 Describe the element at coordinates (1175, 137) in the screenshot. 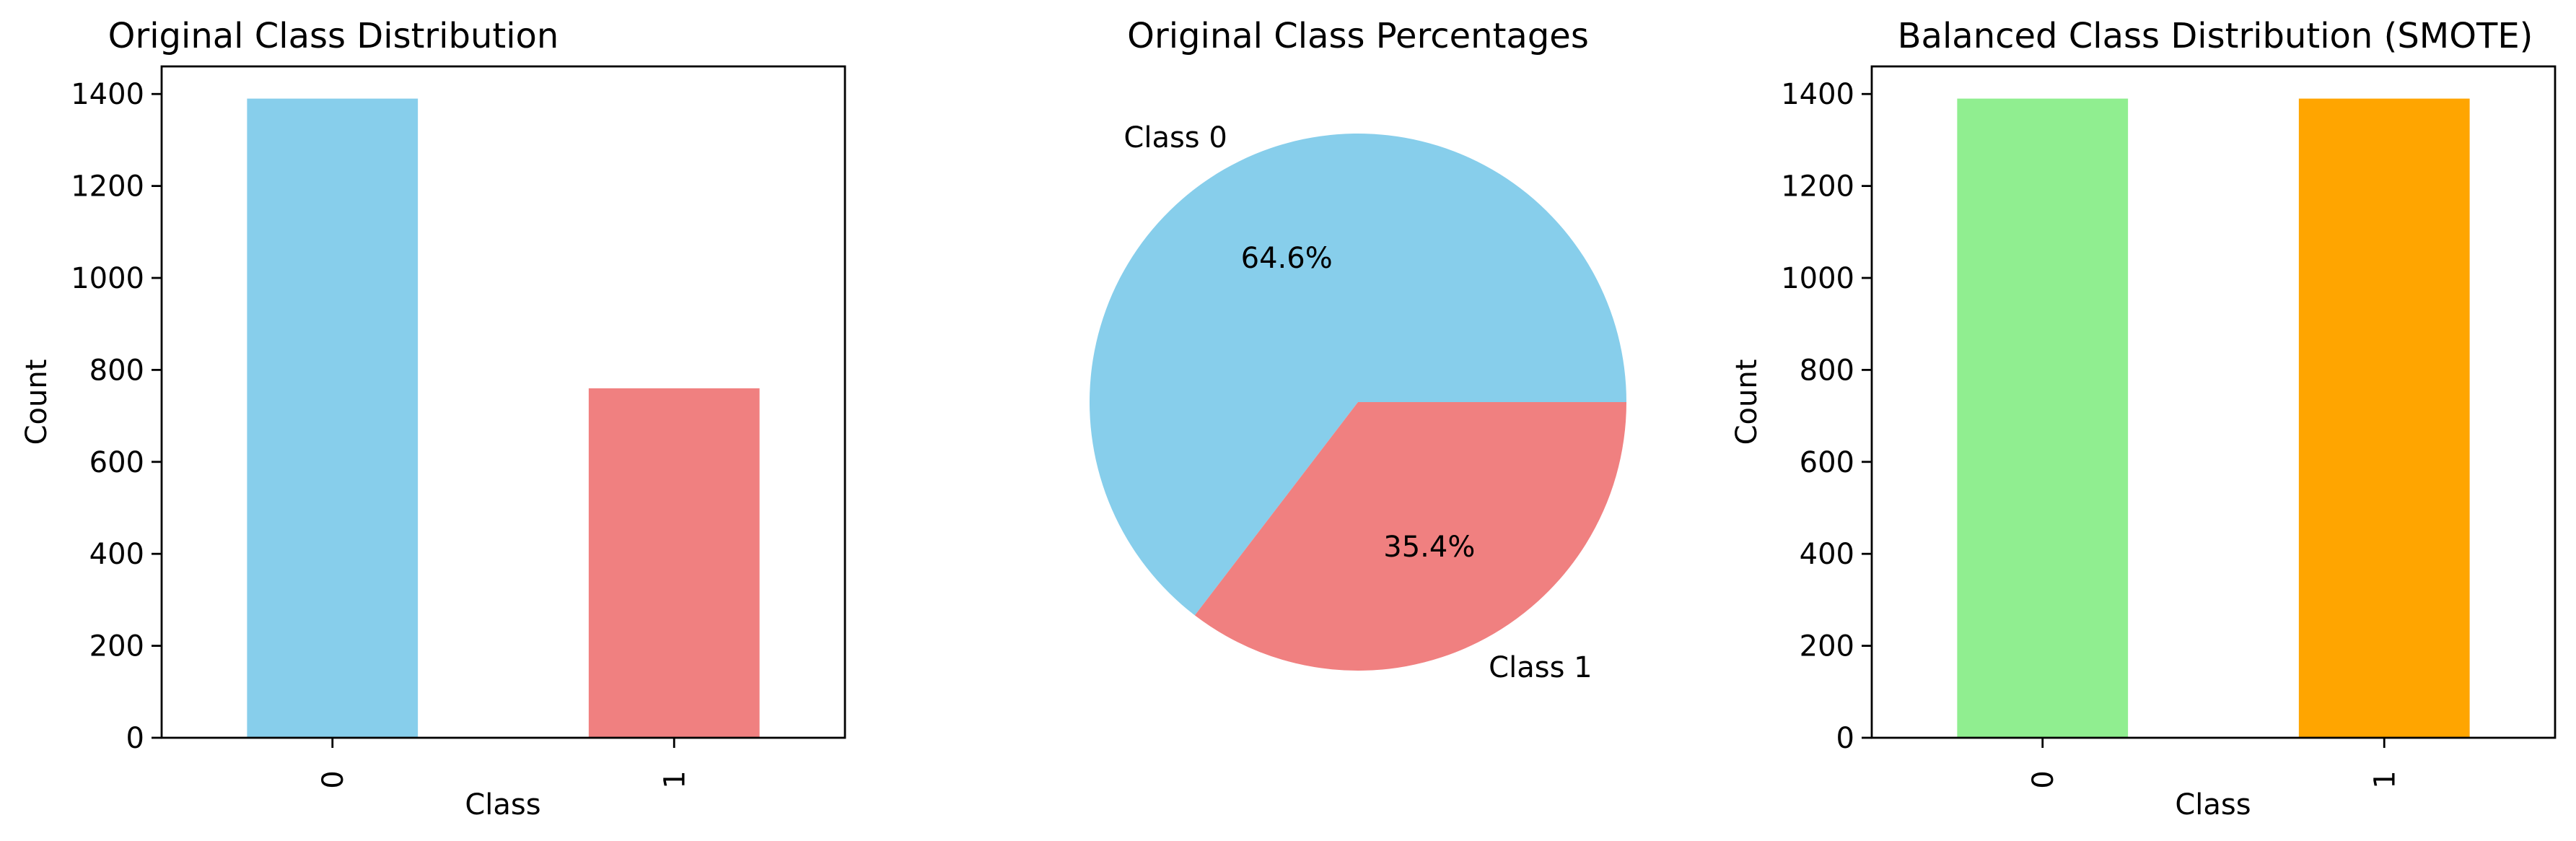

I see `pie-label: Class 0` at that location.